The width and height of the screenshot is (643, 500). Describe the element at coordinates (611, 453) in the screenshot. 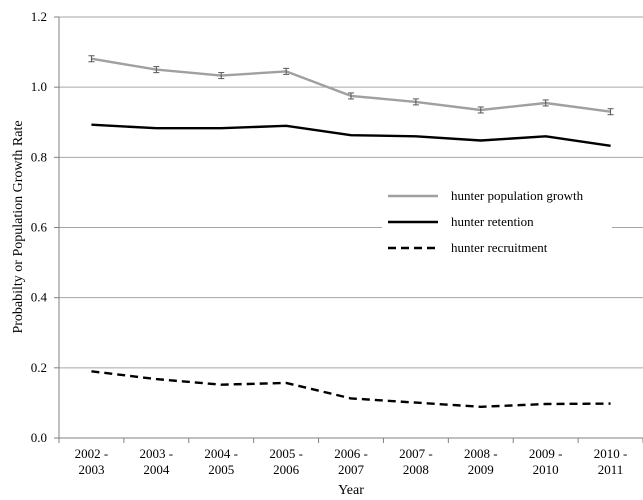

I see `x-tick-label-line: 2010 -` at that location.